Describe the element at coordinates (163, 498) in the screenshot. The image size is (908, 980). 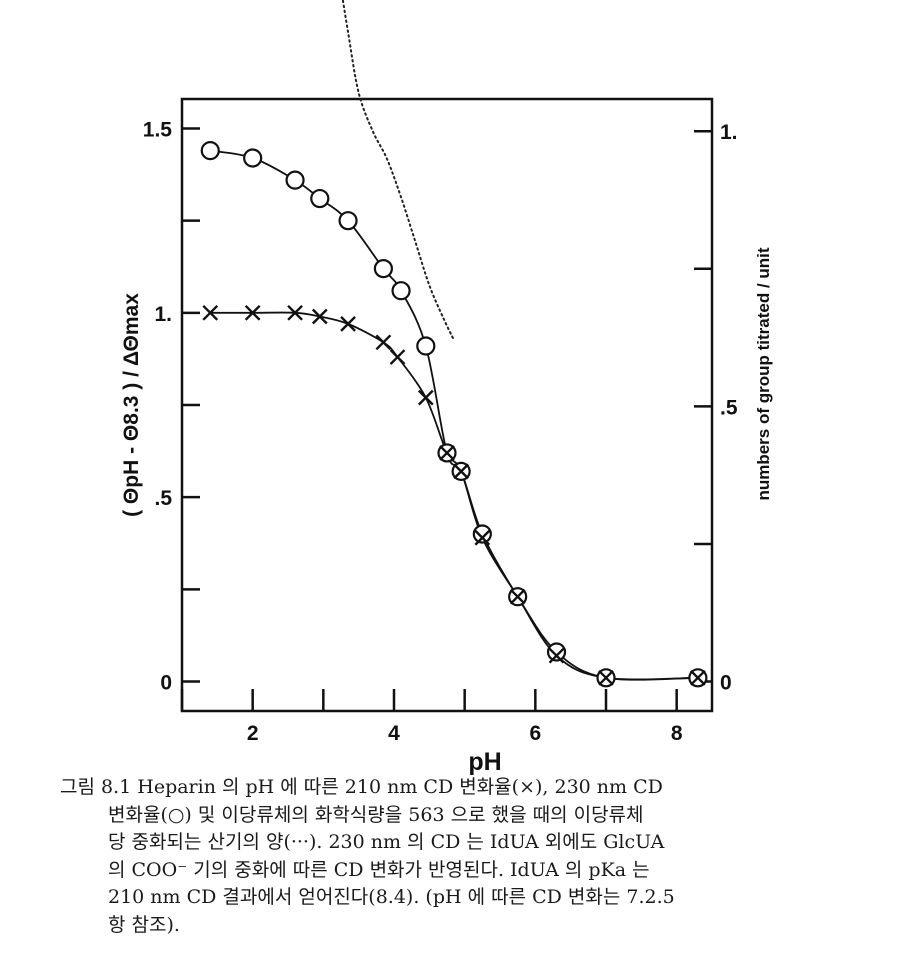
I see `y-tick-label: .5` at that location.